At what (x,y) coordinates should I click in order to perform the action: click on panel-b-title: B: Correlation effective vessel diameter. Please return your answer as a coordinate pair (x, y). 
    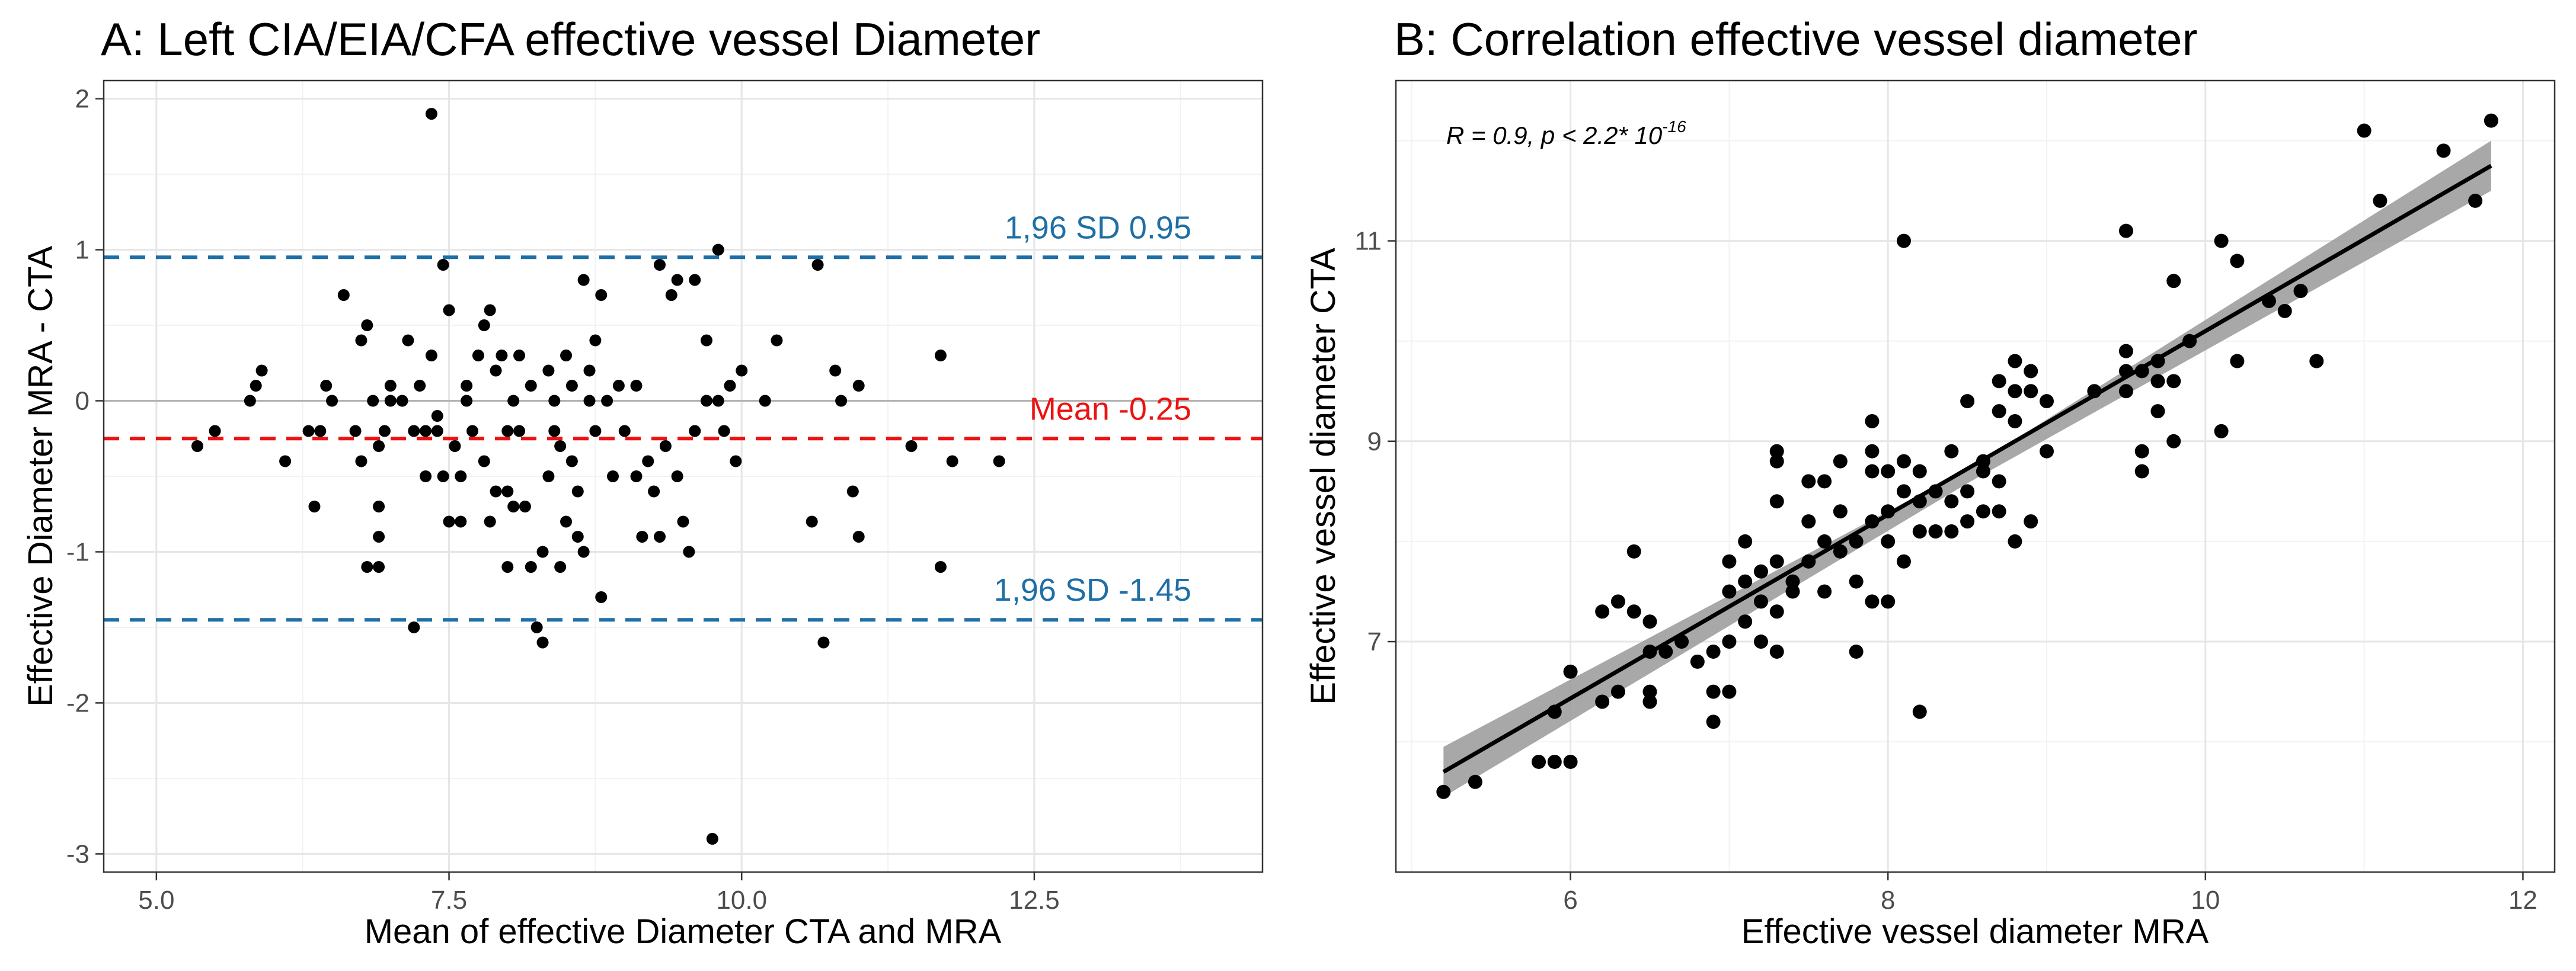
    Looking at the image, I should click on (1796, 39).